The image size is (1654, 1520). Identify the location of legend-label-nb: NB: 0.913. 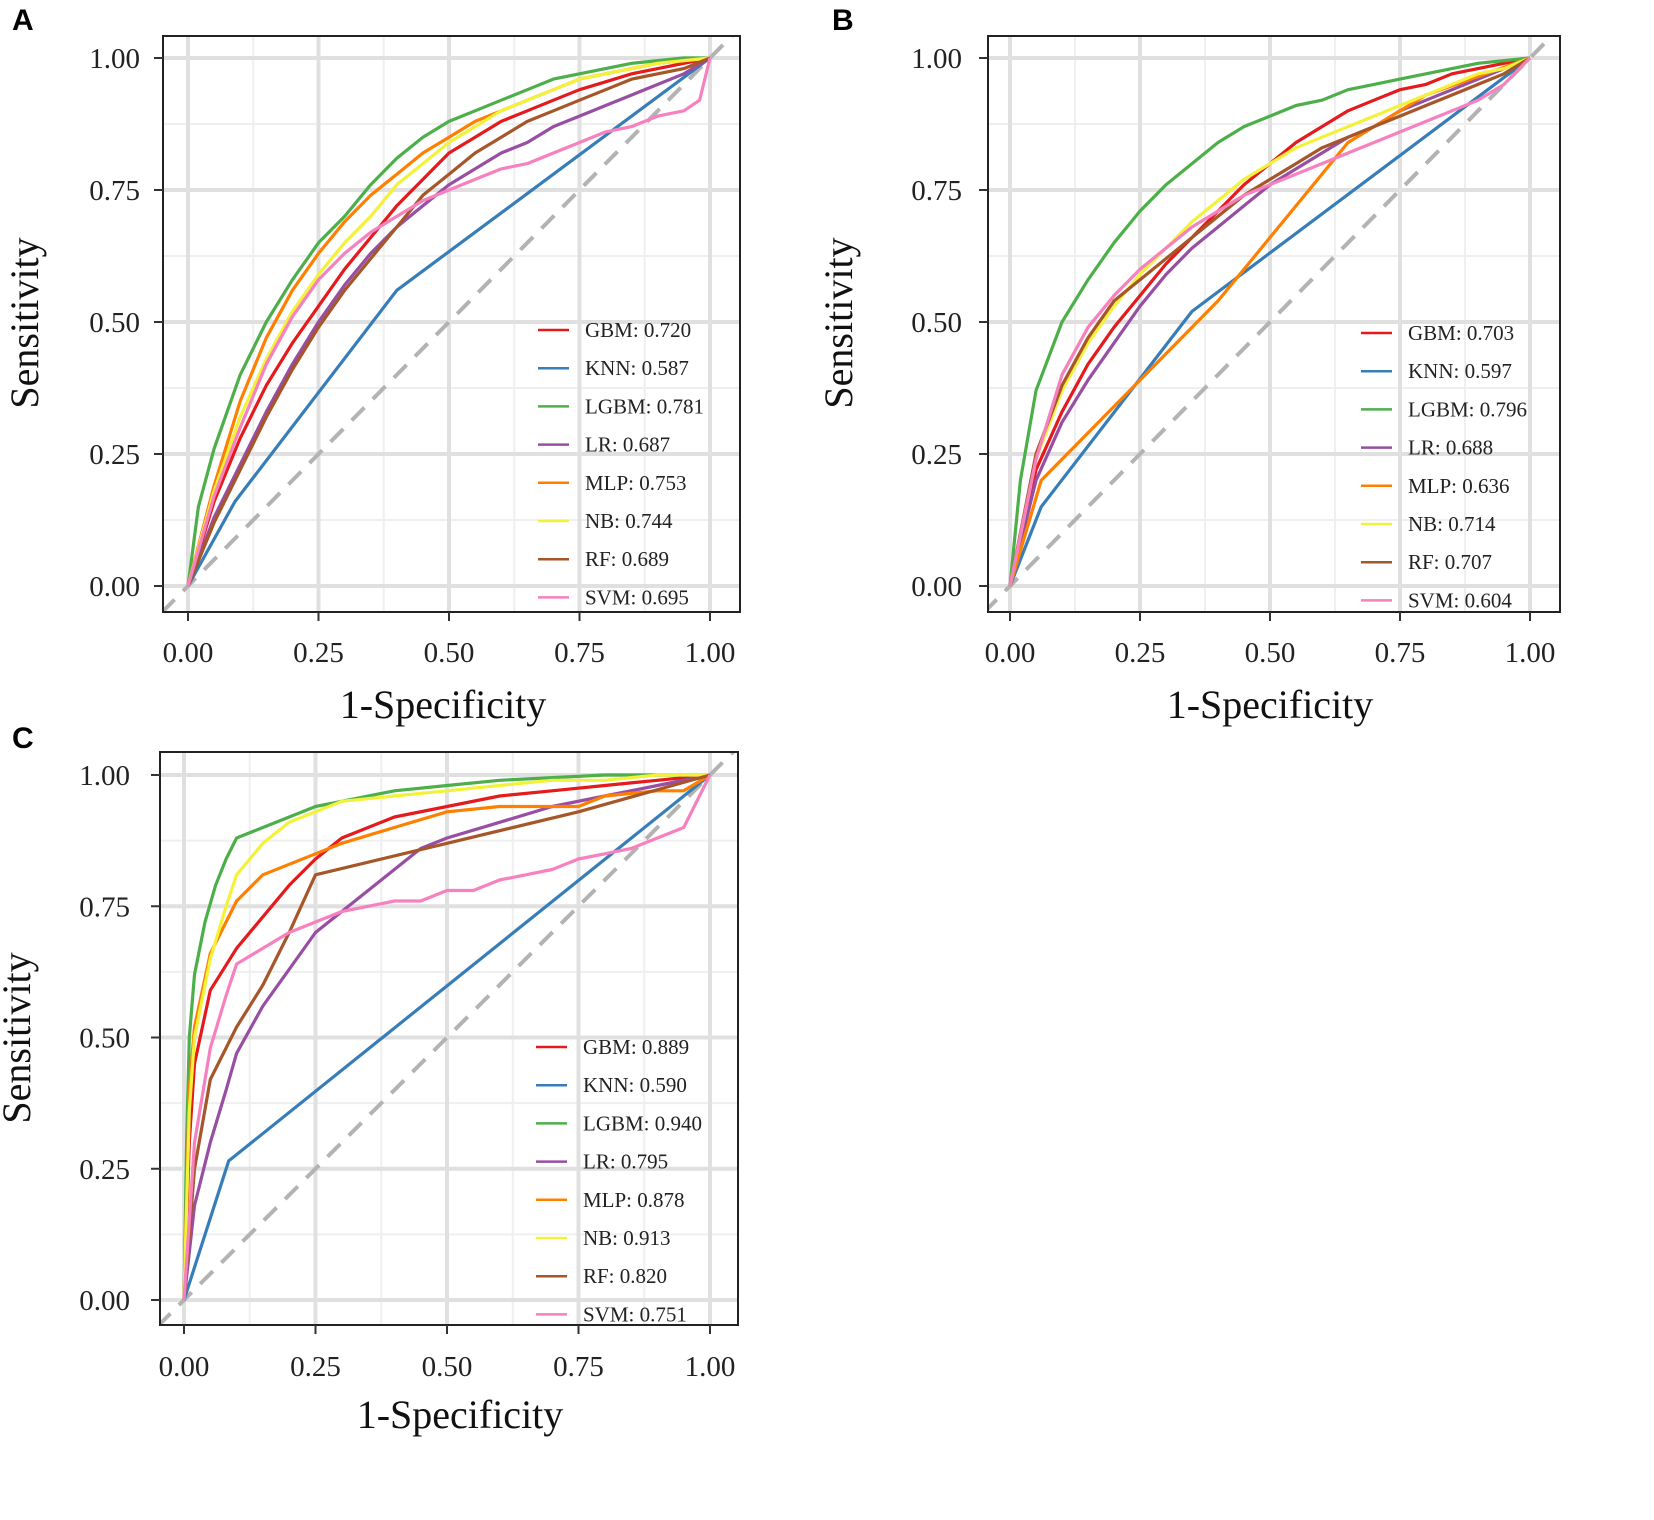
(627, 1238).